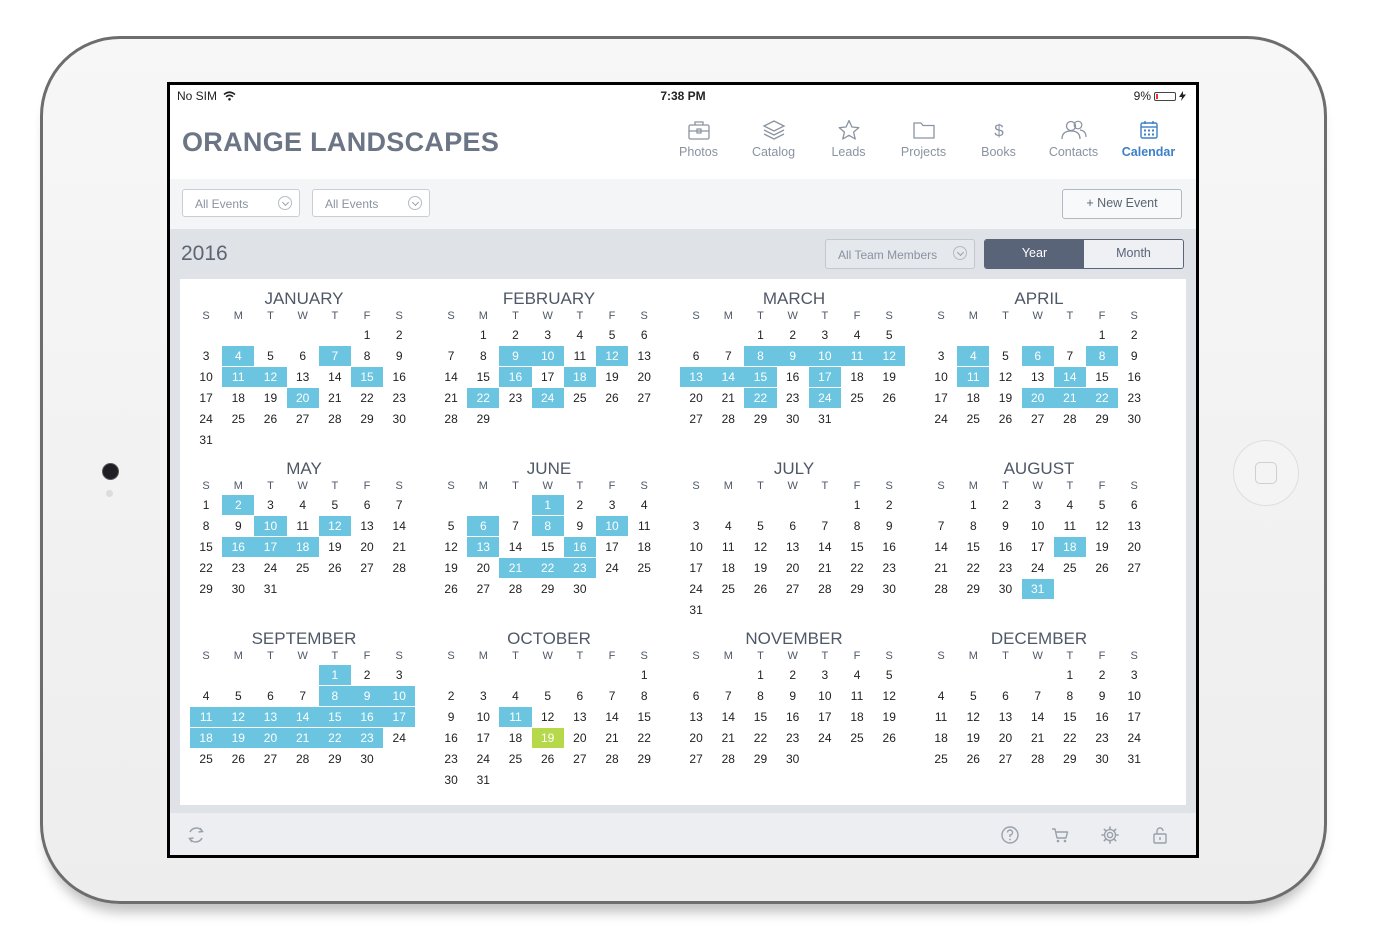  Describe the element at coordinates (612, 526) in the screenshot. I see `day-cell-event: 10` at that location.